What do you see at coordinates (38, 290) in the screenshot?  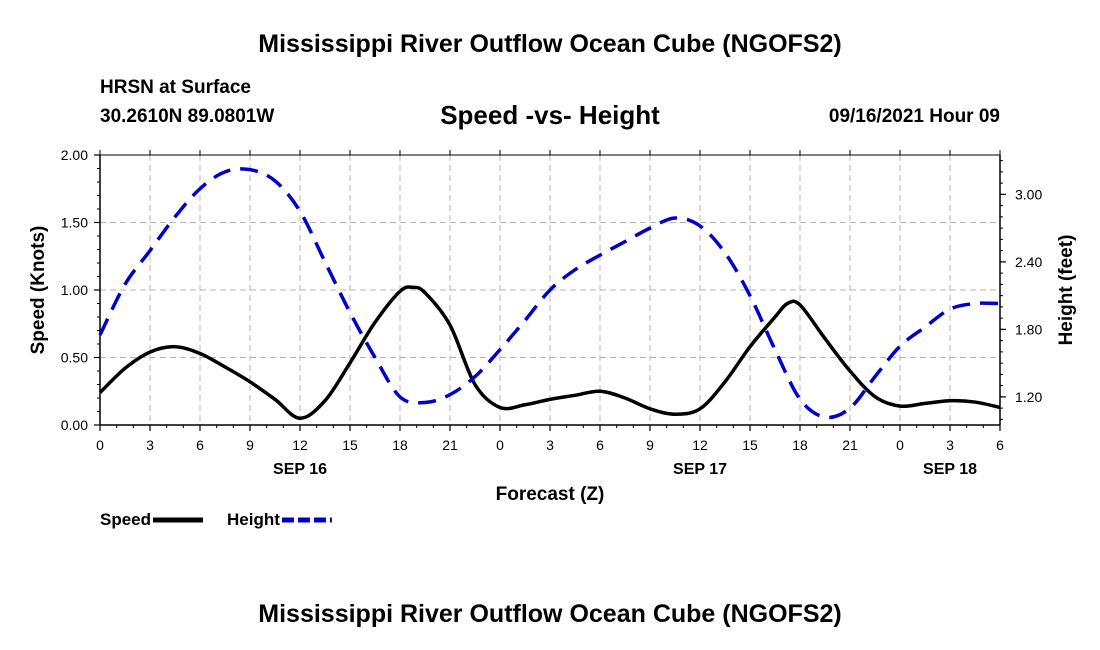 I see `y-axis-label: Speed (Knots)` at bounding box center [38, 290].